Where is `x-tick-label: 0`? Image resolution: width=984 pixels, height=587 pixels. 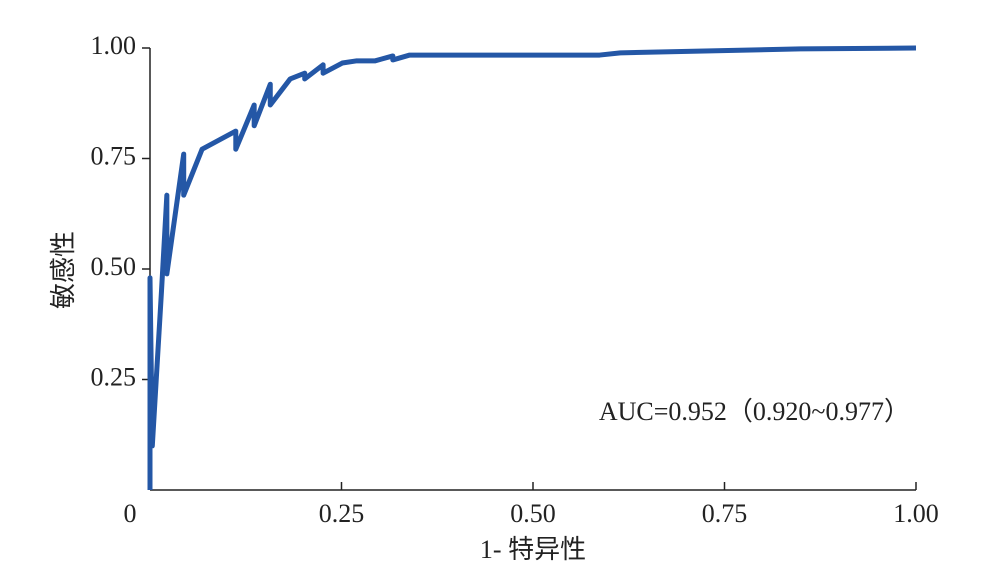
x-tick-label: 0 is located at coordinates (130, 513).